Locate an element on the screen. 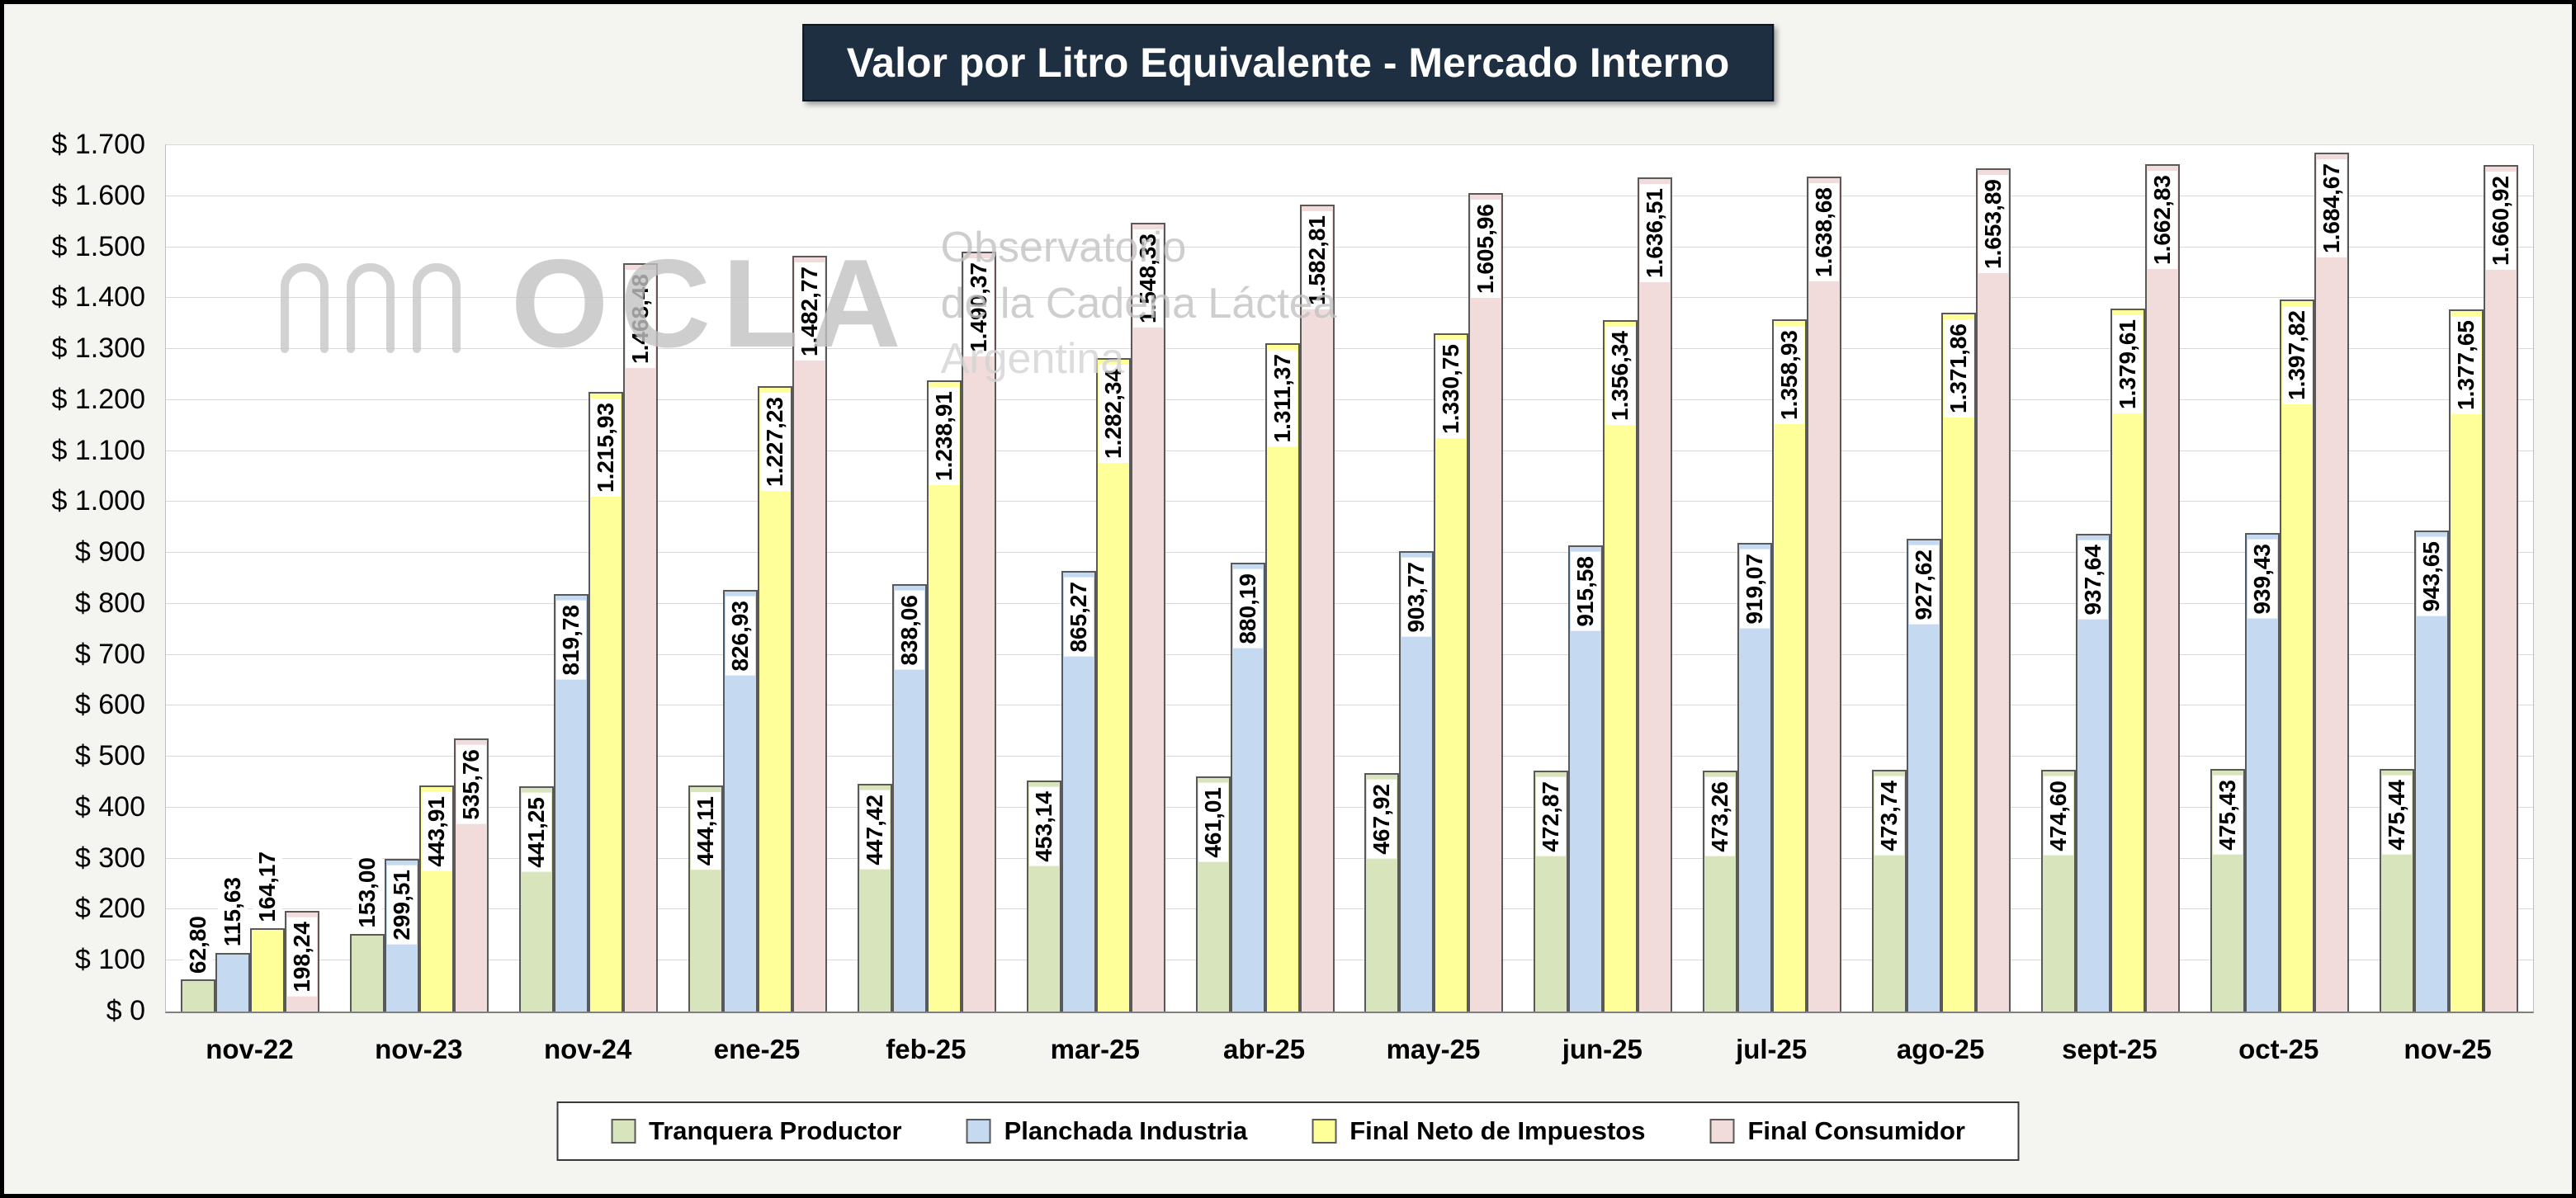  bar: 919,07 is located at coordinates (1755, 777).